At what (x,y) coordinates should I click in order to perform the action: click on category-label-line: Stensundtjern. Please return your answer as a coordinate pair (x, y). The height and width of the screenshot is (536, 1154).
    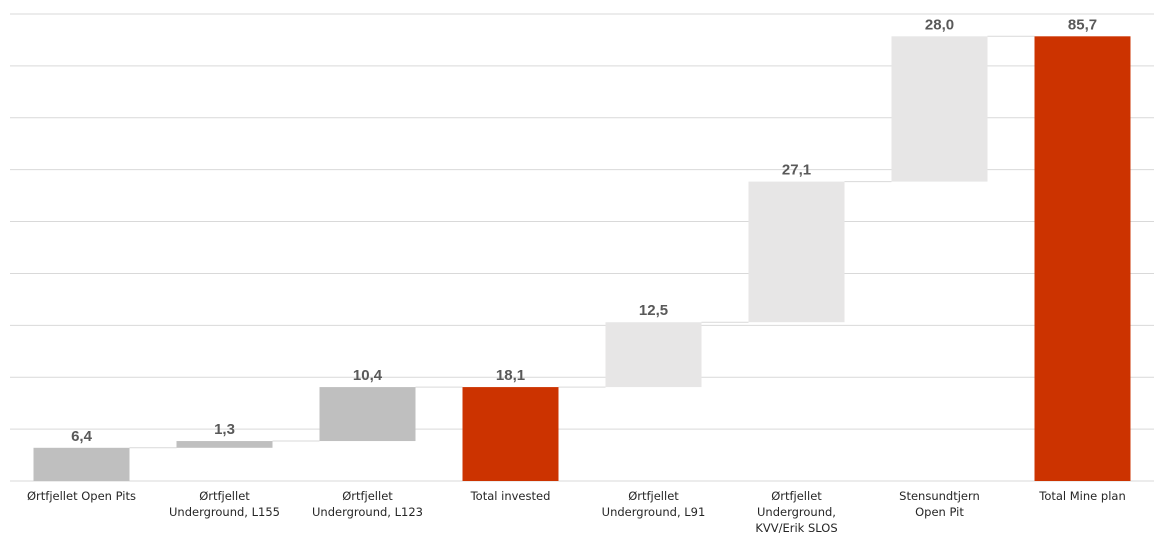
    Looking at the image, I should click on (939, 496).